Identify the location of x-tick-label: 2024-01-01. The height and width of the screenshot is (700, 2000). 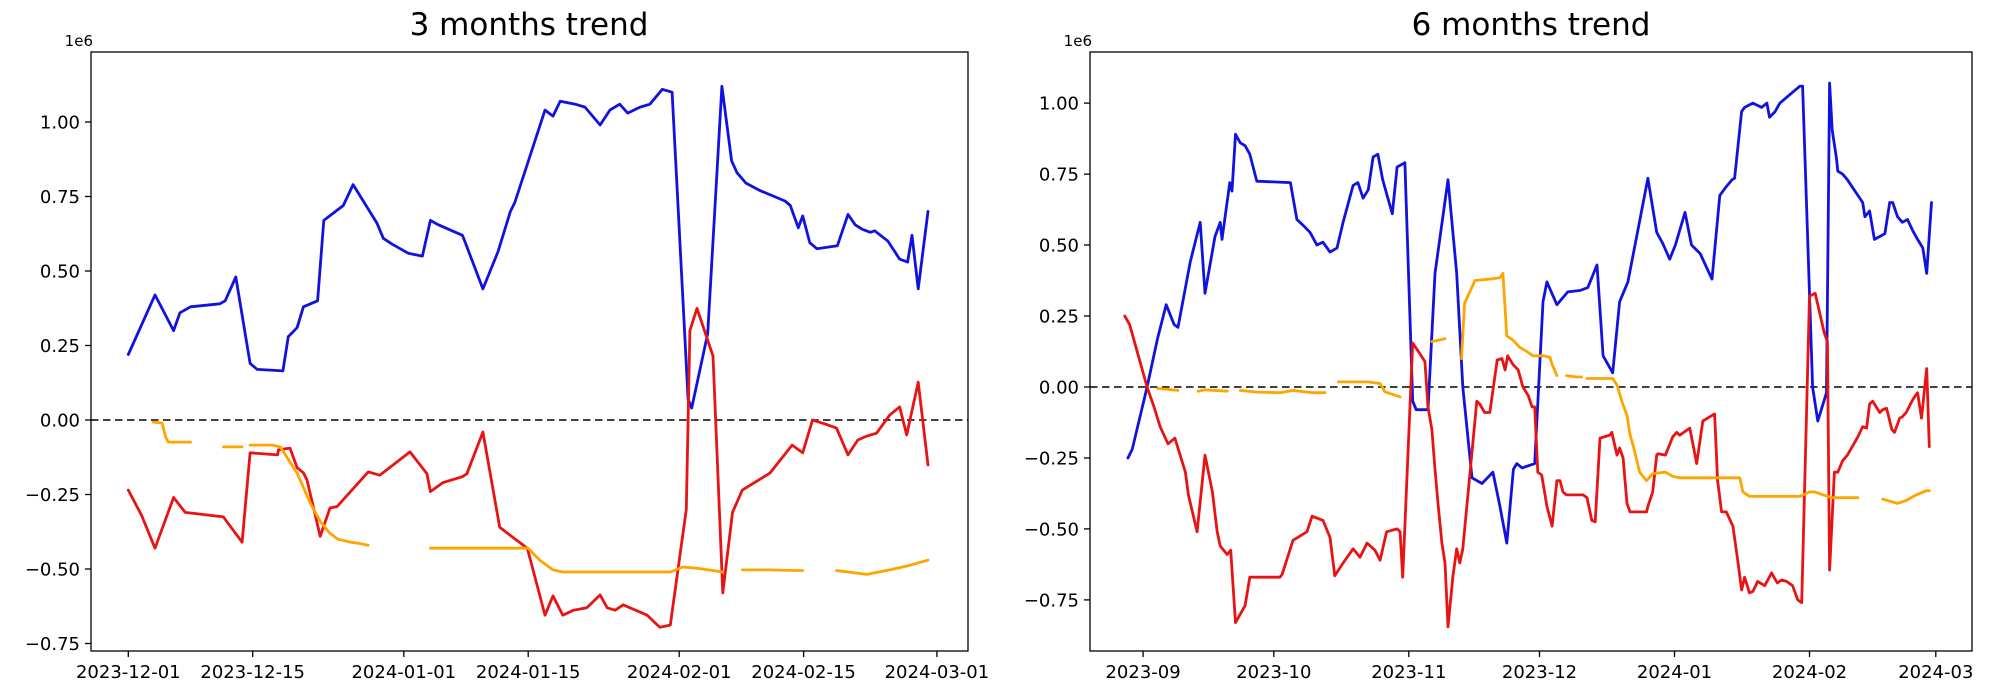
(403, 672).